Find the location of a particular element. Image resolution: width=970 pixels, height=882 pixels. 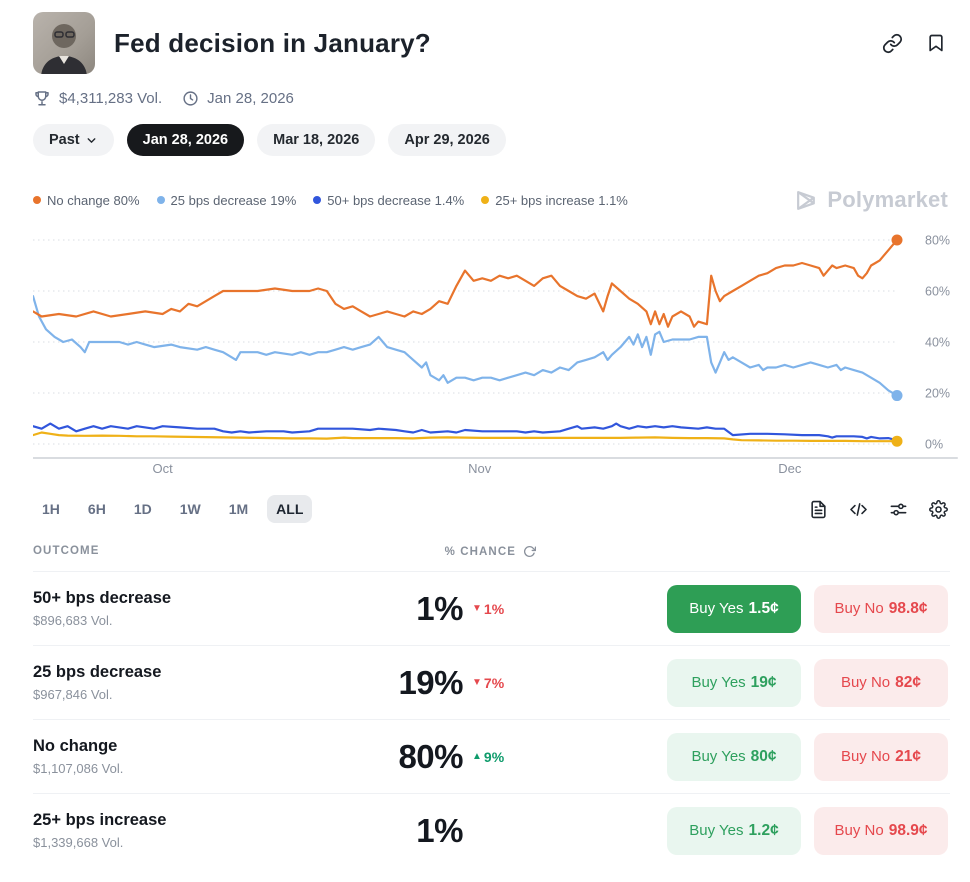

rules-button is located at coordinates (818, 509).